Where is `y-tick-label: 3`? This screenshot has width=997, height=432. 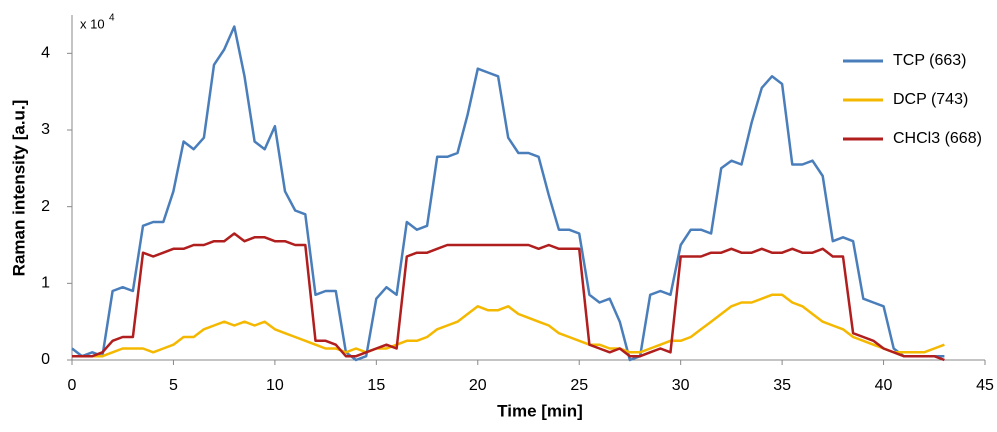
y-tick-label: 3 is located at coordinates (45, 129).